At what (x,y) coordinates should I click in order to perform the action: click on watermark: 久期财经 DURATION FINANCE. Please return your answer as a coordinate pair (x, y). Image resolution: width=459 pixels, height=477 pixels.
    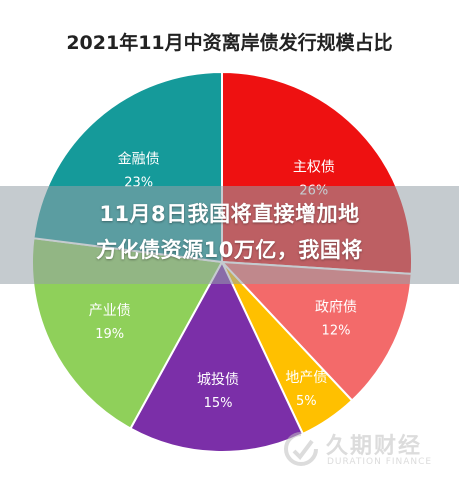
    Looking at the image, I should click on (369, 450).